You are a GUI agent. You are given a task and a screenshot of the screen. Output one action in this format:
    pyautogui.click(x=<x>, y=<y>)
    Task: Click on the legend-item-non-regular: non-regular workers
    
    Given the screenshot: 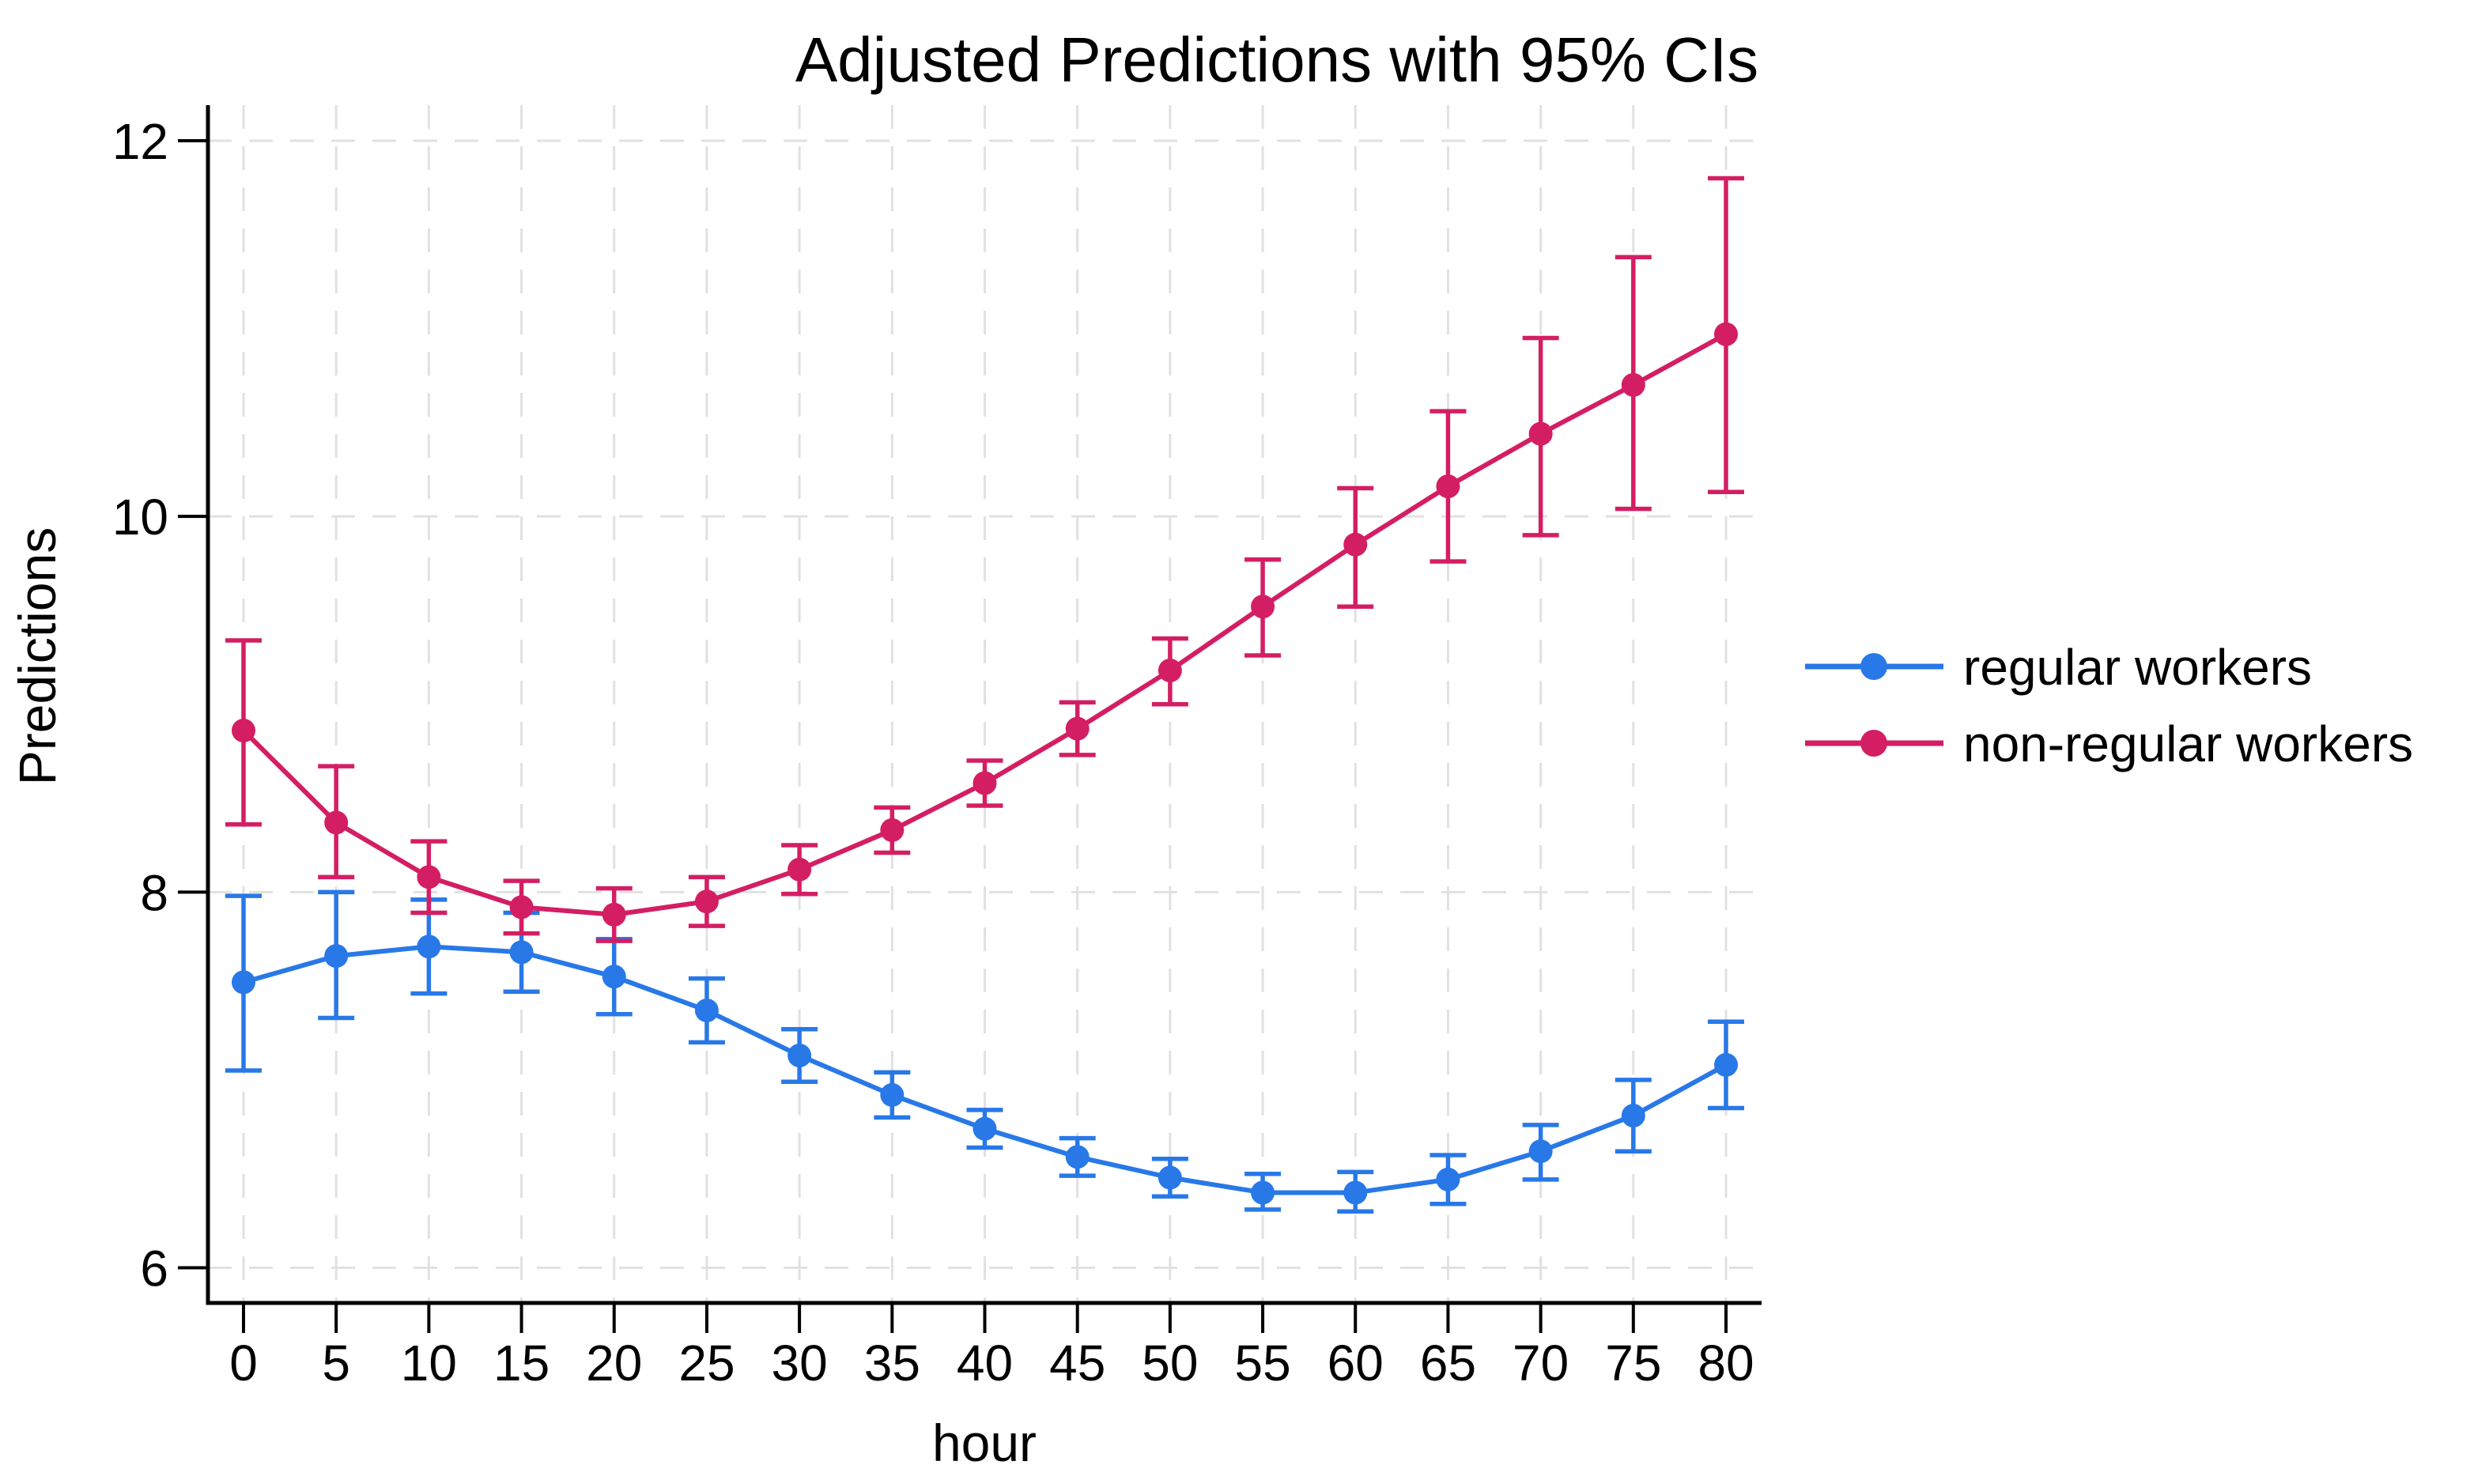 What is the action you would take?
    pyautogui.click(x=2109, y=744)
    